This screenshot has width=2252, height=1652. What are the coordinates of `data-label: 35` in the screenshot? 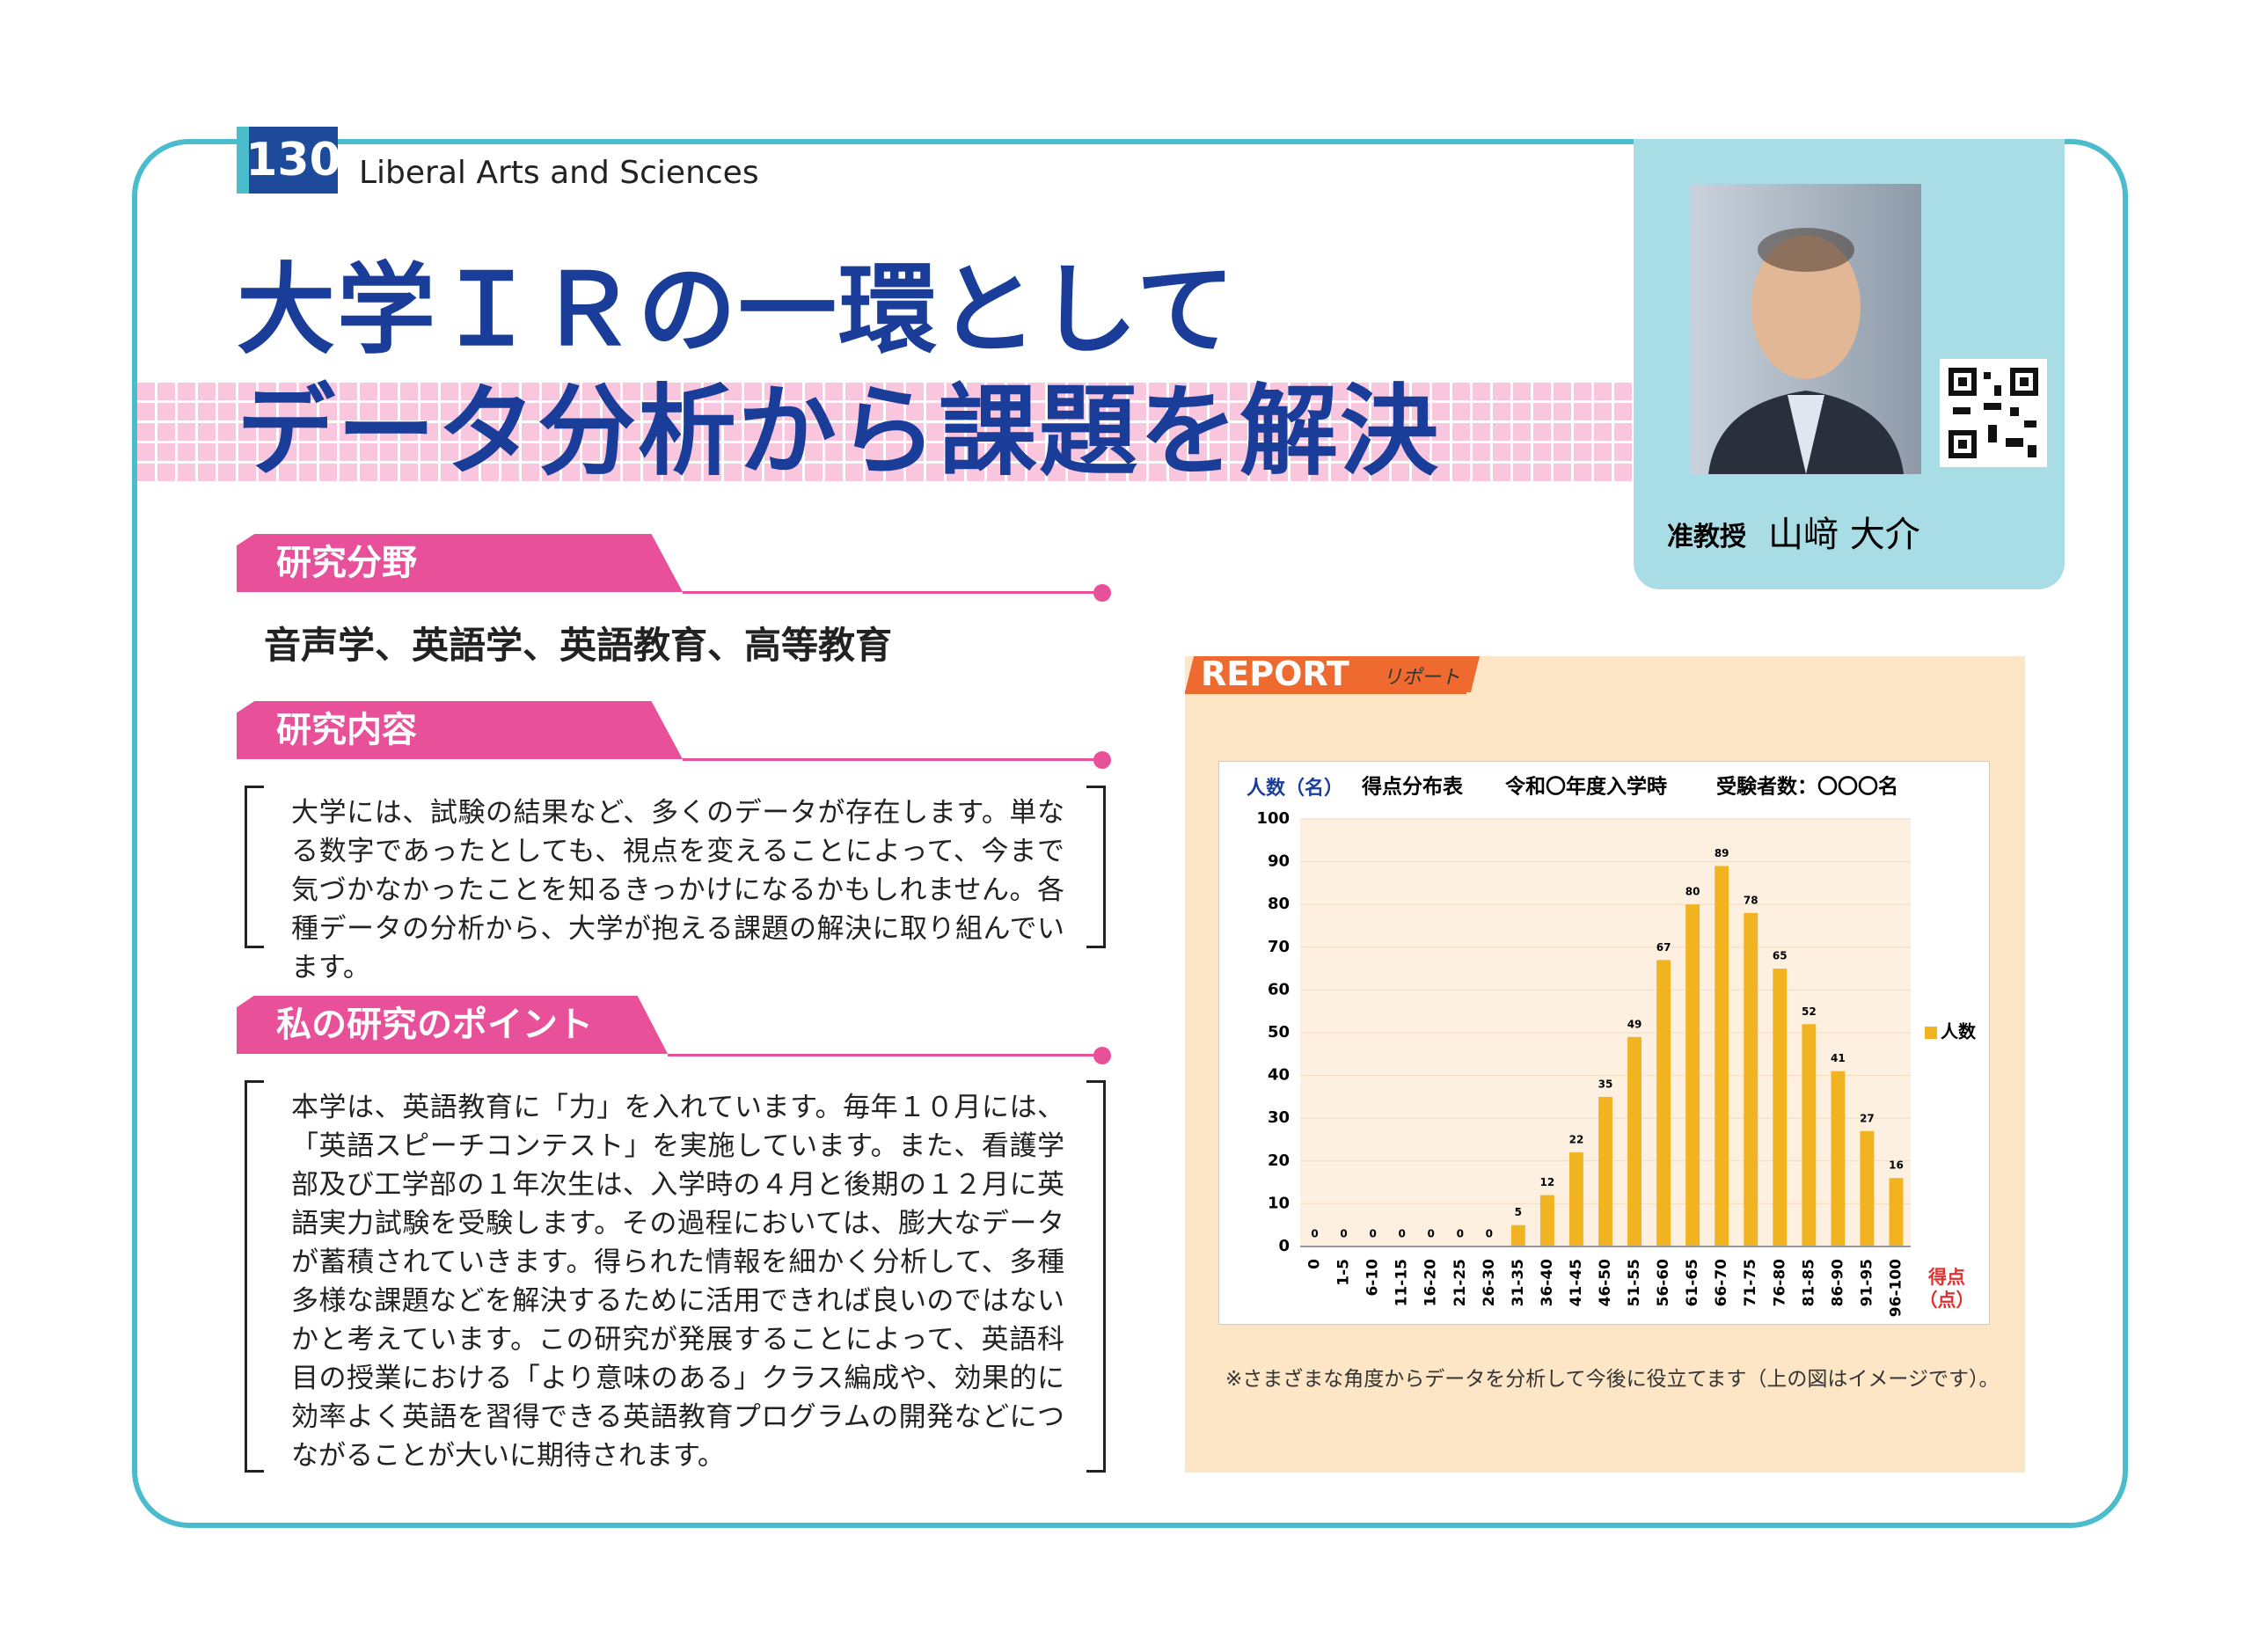 It's located at (1605, 1084).